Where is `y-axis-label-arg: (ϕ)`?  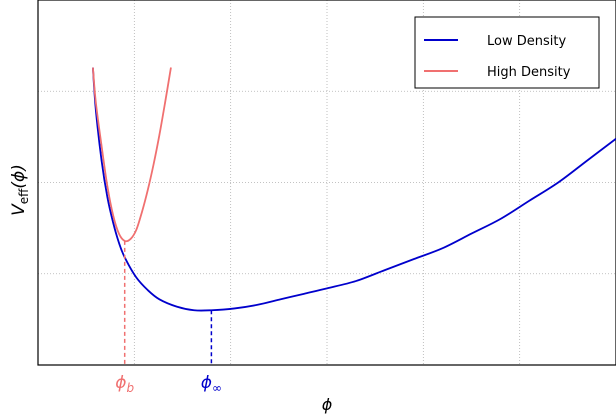
y-axis-label-arg: (ϕ) is located at coordinates (19, 176).